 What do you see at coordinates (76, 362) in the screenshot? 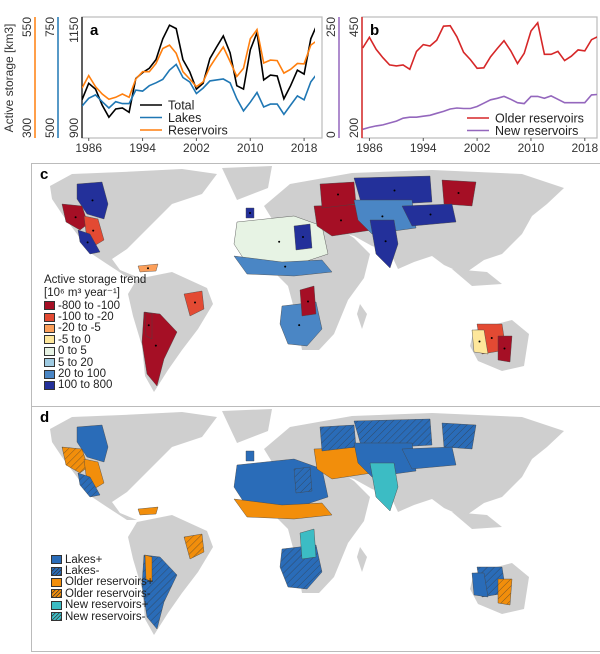
I see `legend-label: 5 to 20` at bounding box center [76, 362].